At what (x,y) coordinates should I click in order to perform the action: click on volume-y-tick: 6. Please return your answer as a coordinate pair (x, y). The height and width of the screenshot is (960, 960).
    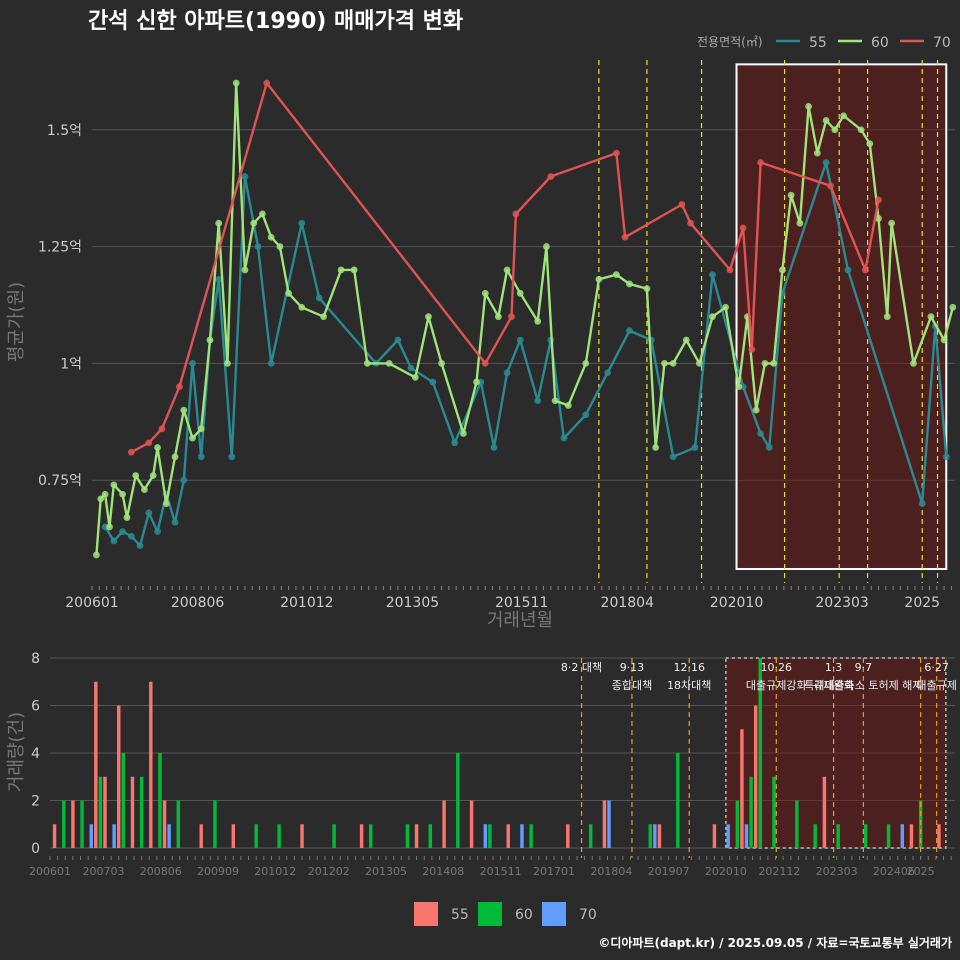
    Looking at the image, I should click on (35, 707).